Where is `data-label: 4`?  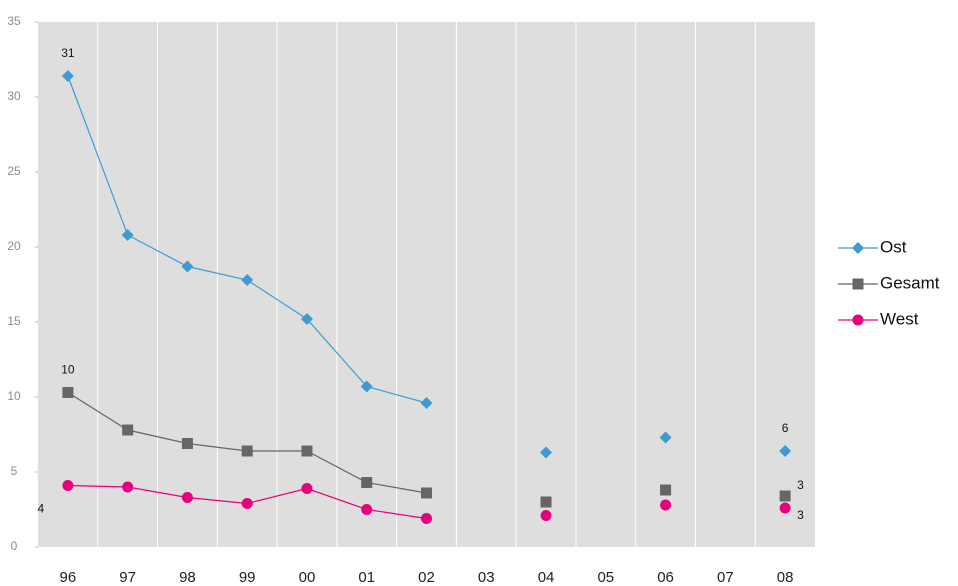
data-label: 4 is located at coordinates (41, 509).